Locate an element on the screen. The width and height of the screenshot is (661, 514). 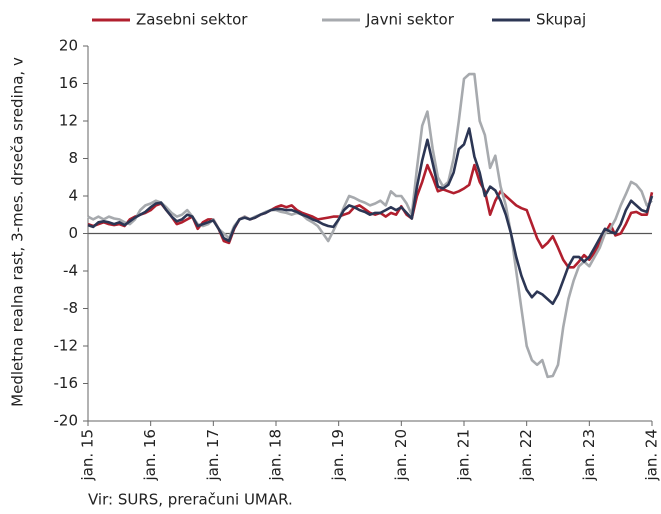
y-tick-label: 8 is located at coordinates (73, 158).